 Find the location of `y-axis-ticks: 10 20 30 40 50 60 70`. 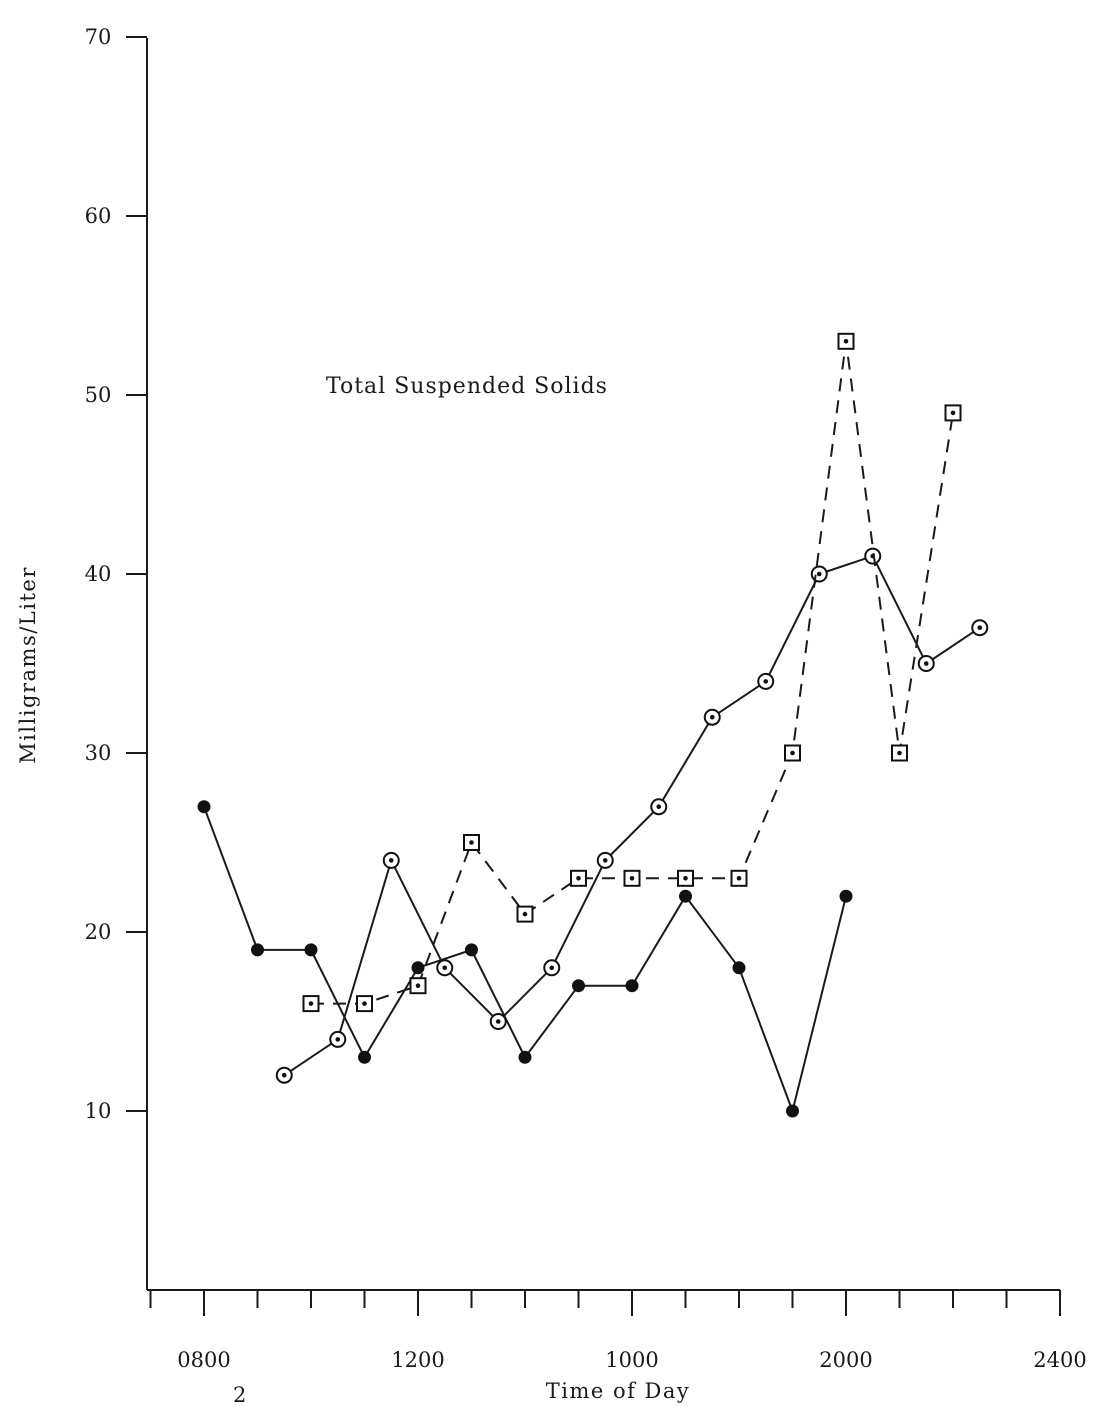

y-axis-ticks: 10 20 30 40 50 60 70 is located at coordinates (116, 574).